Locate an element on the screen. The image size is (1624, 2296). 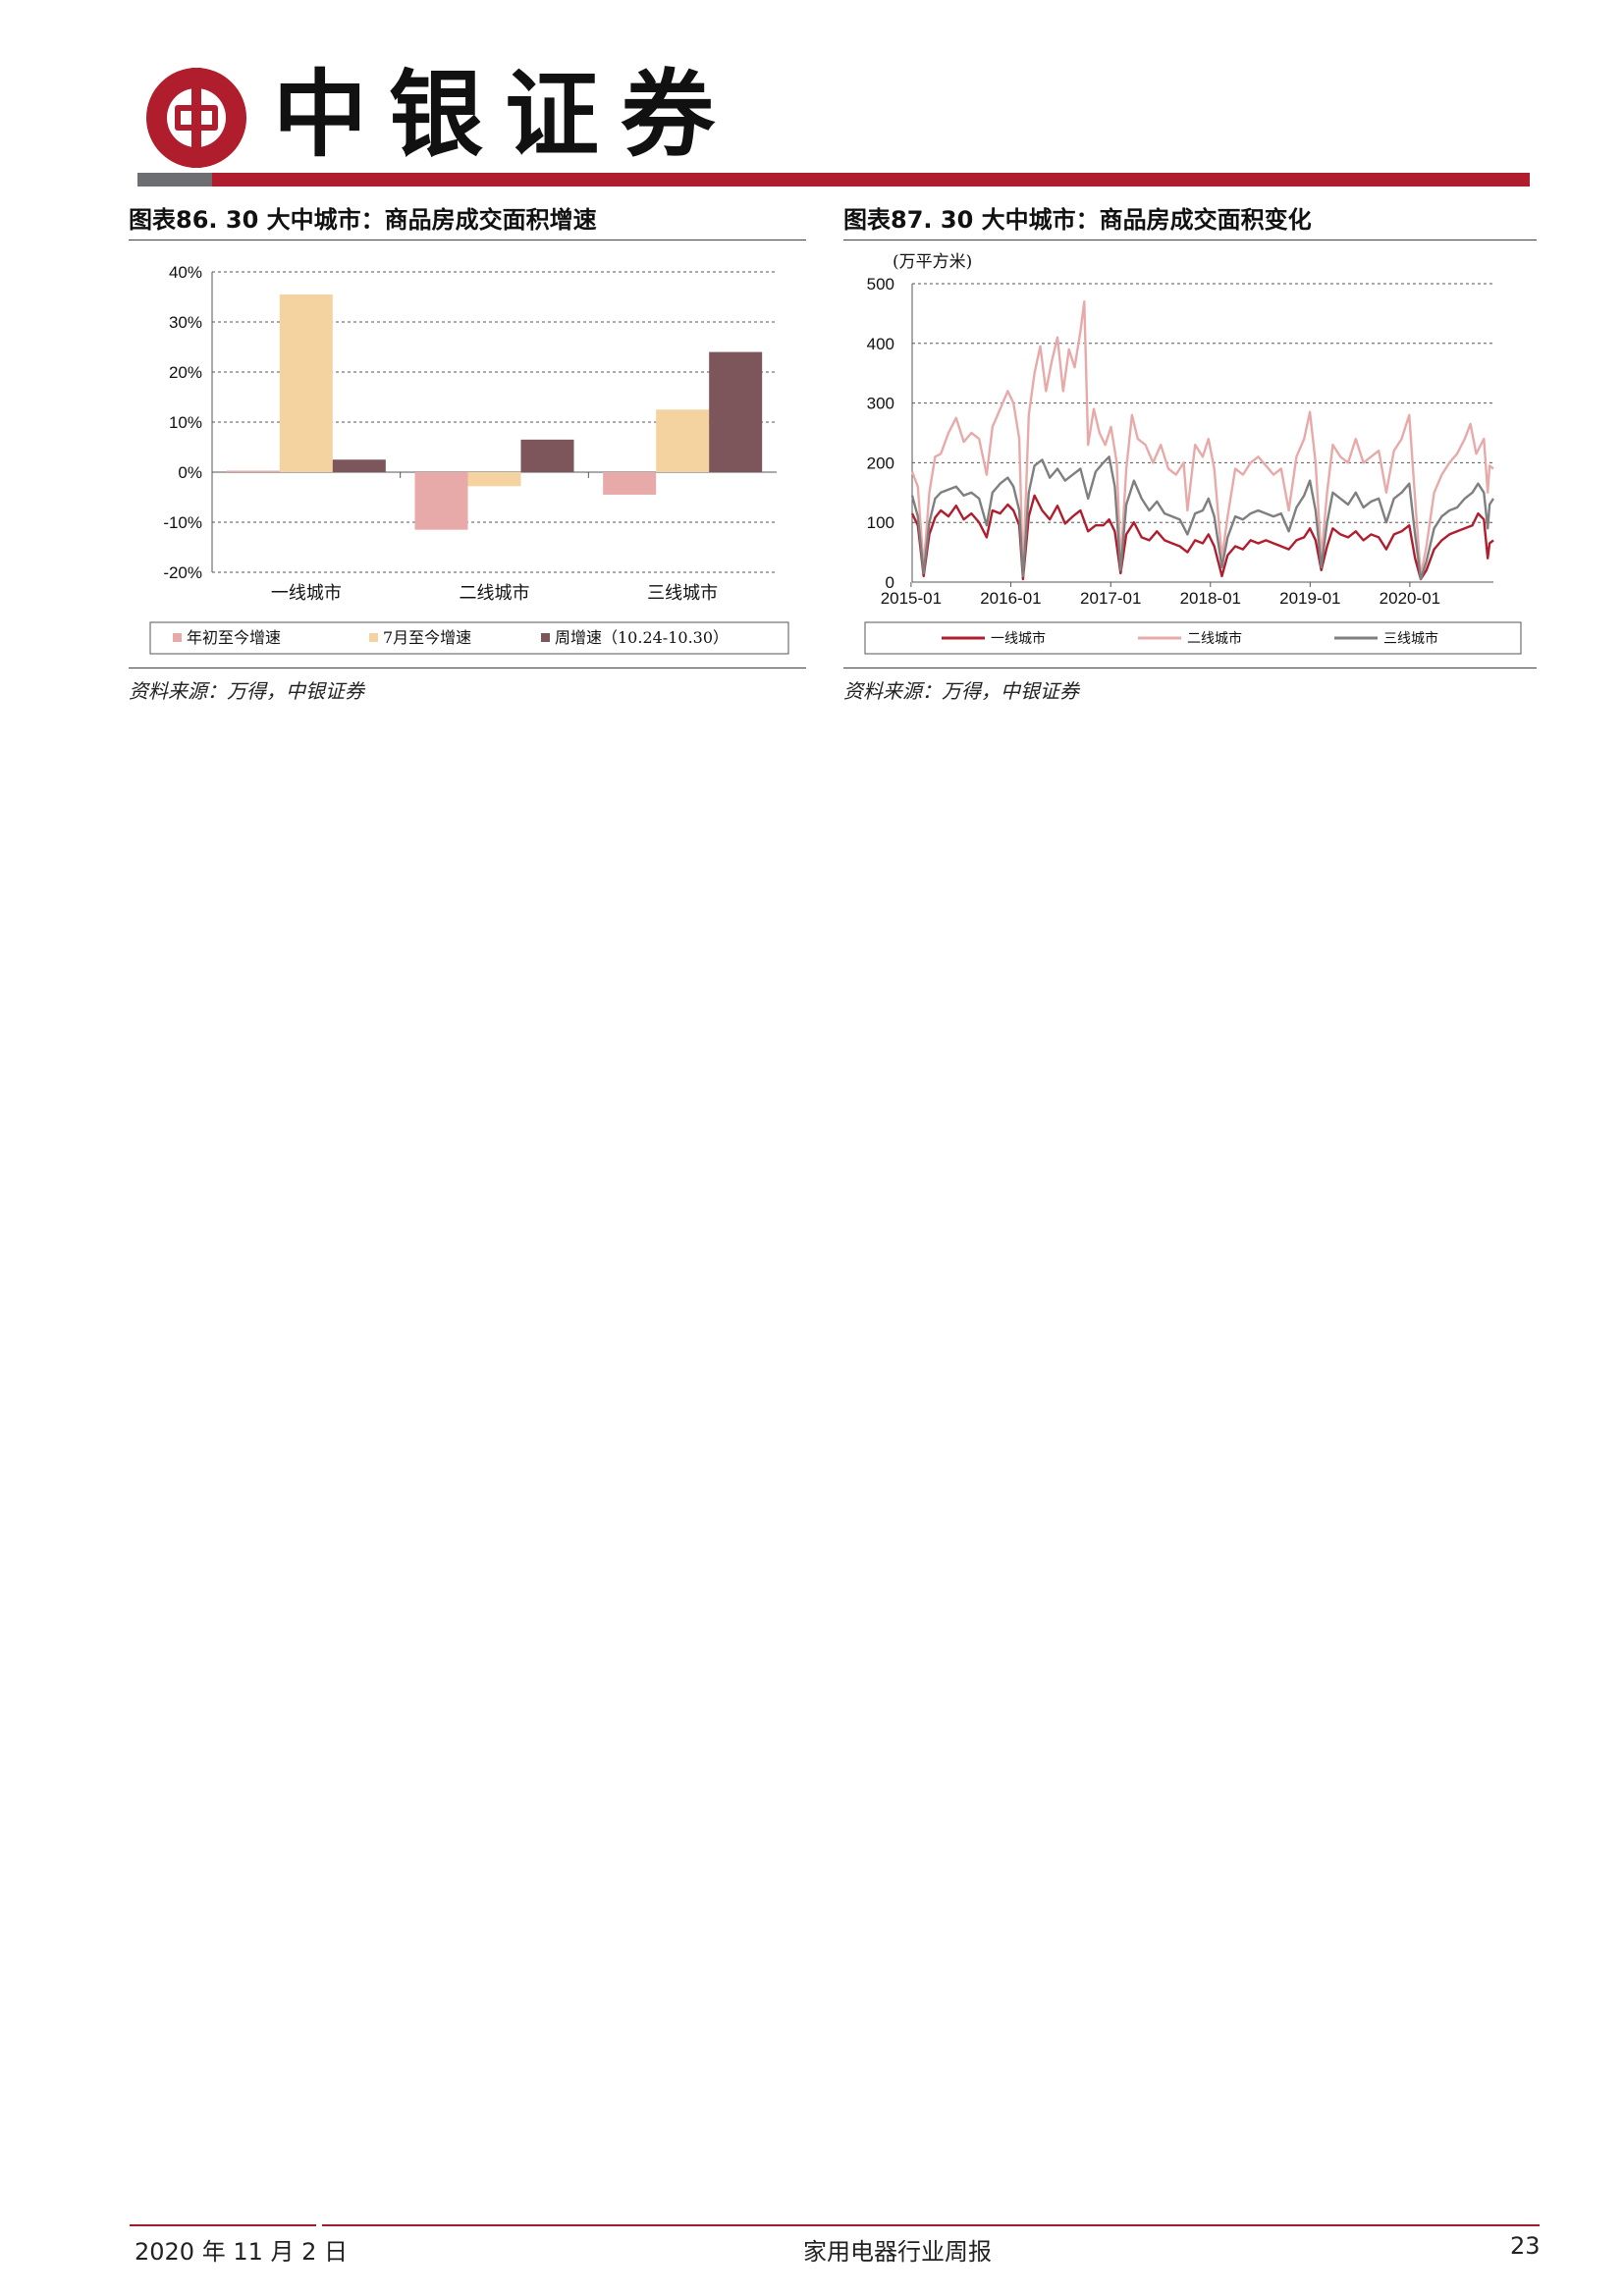
legend-label: 年初至今增速 is located at coordinates (234, 637).